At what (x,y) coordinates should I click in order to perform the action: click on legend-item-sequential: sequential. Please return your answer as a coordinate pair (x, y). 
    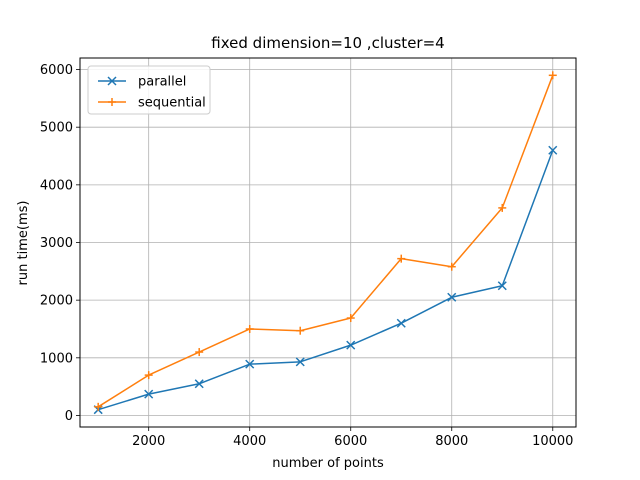
    Looking at the image, I should click on (152, 103).